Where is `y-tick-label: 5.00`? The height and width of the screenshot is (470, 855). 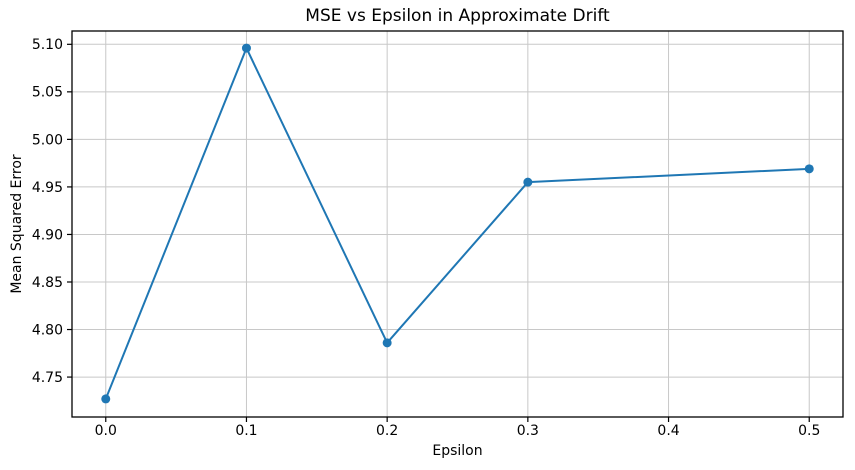 y-tick-label: 5.00 is located at coordinates (47, 140).